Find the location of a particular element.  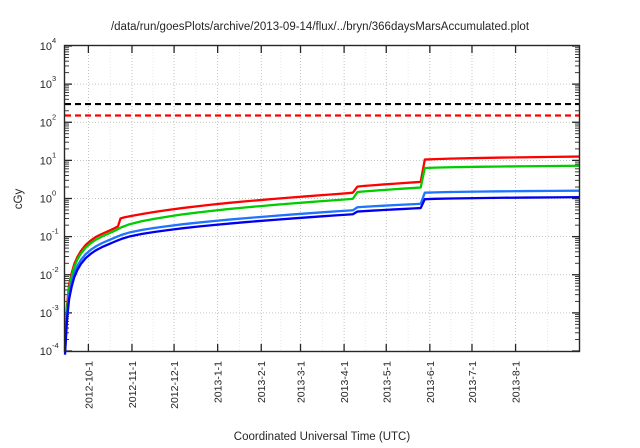

x-tick-label: 2012-12-1 is located at coordinates (175, 385).